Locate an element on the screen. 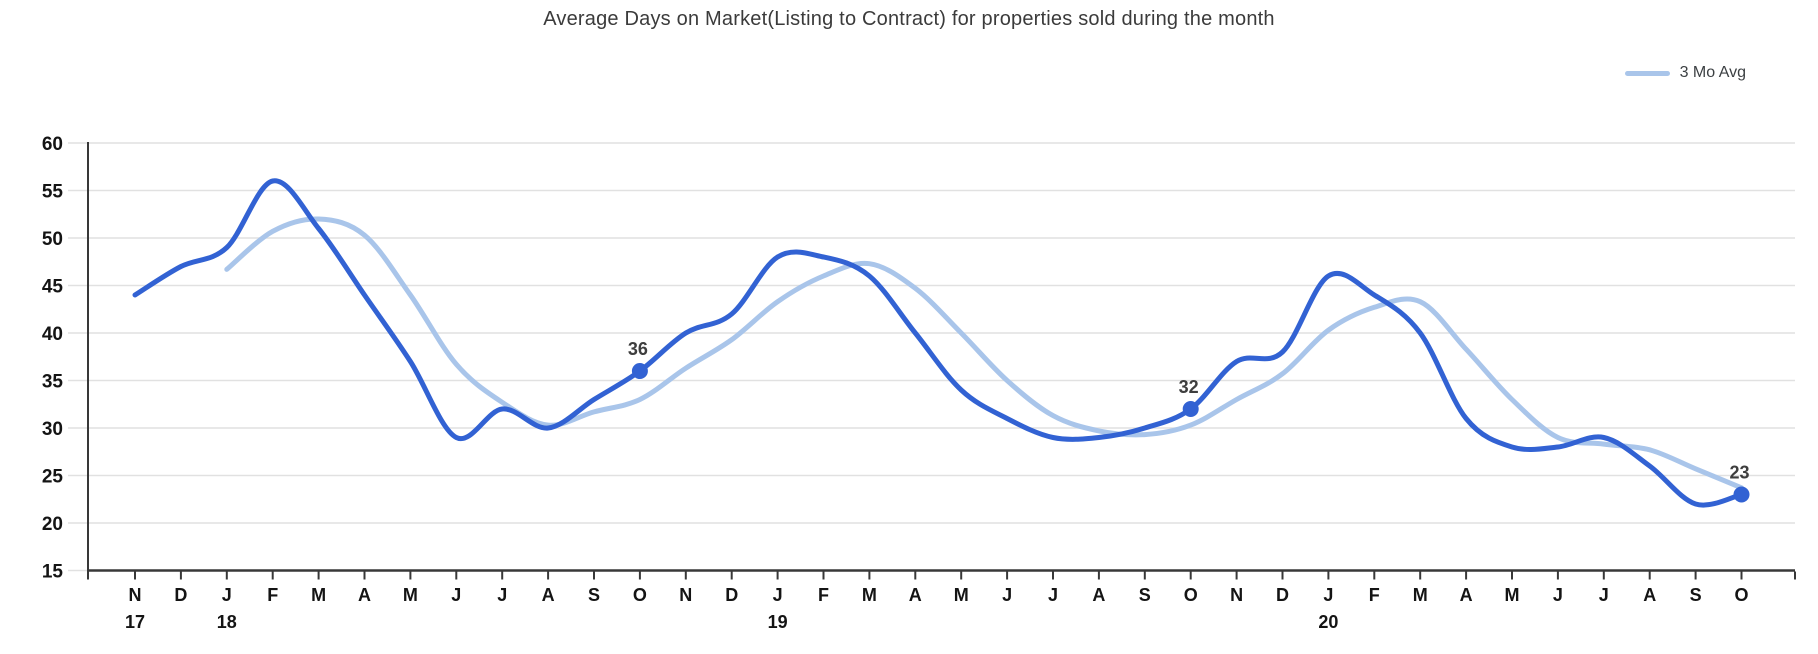 Image resolution: width=1818 pixels, height=654 pixels. y-axis-label: 35 is located at coordinates (53, 382).